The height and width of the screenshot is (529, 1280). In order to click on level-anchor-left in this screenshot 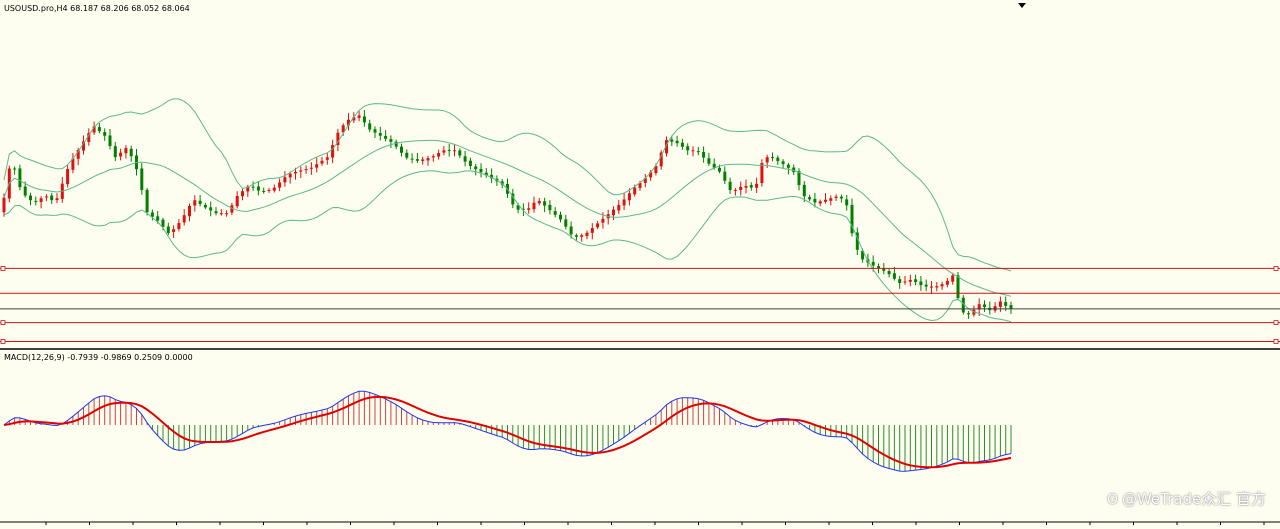, I will do `click(3, 341)`.